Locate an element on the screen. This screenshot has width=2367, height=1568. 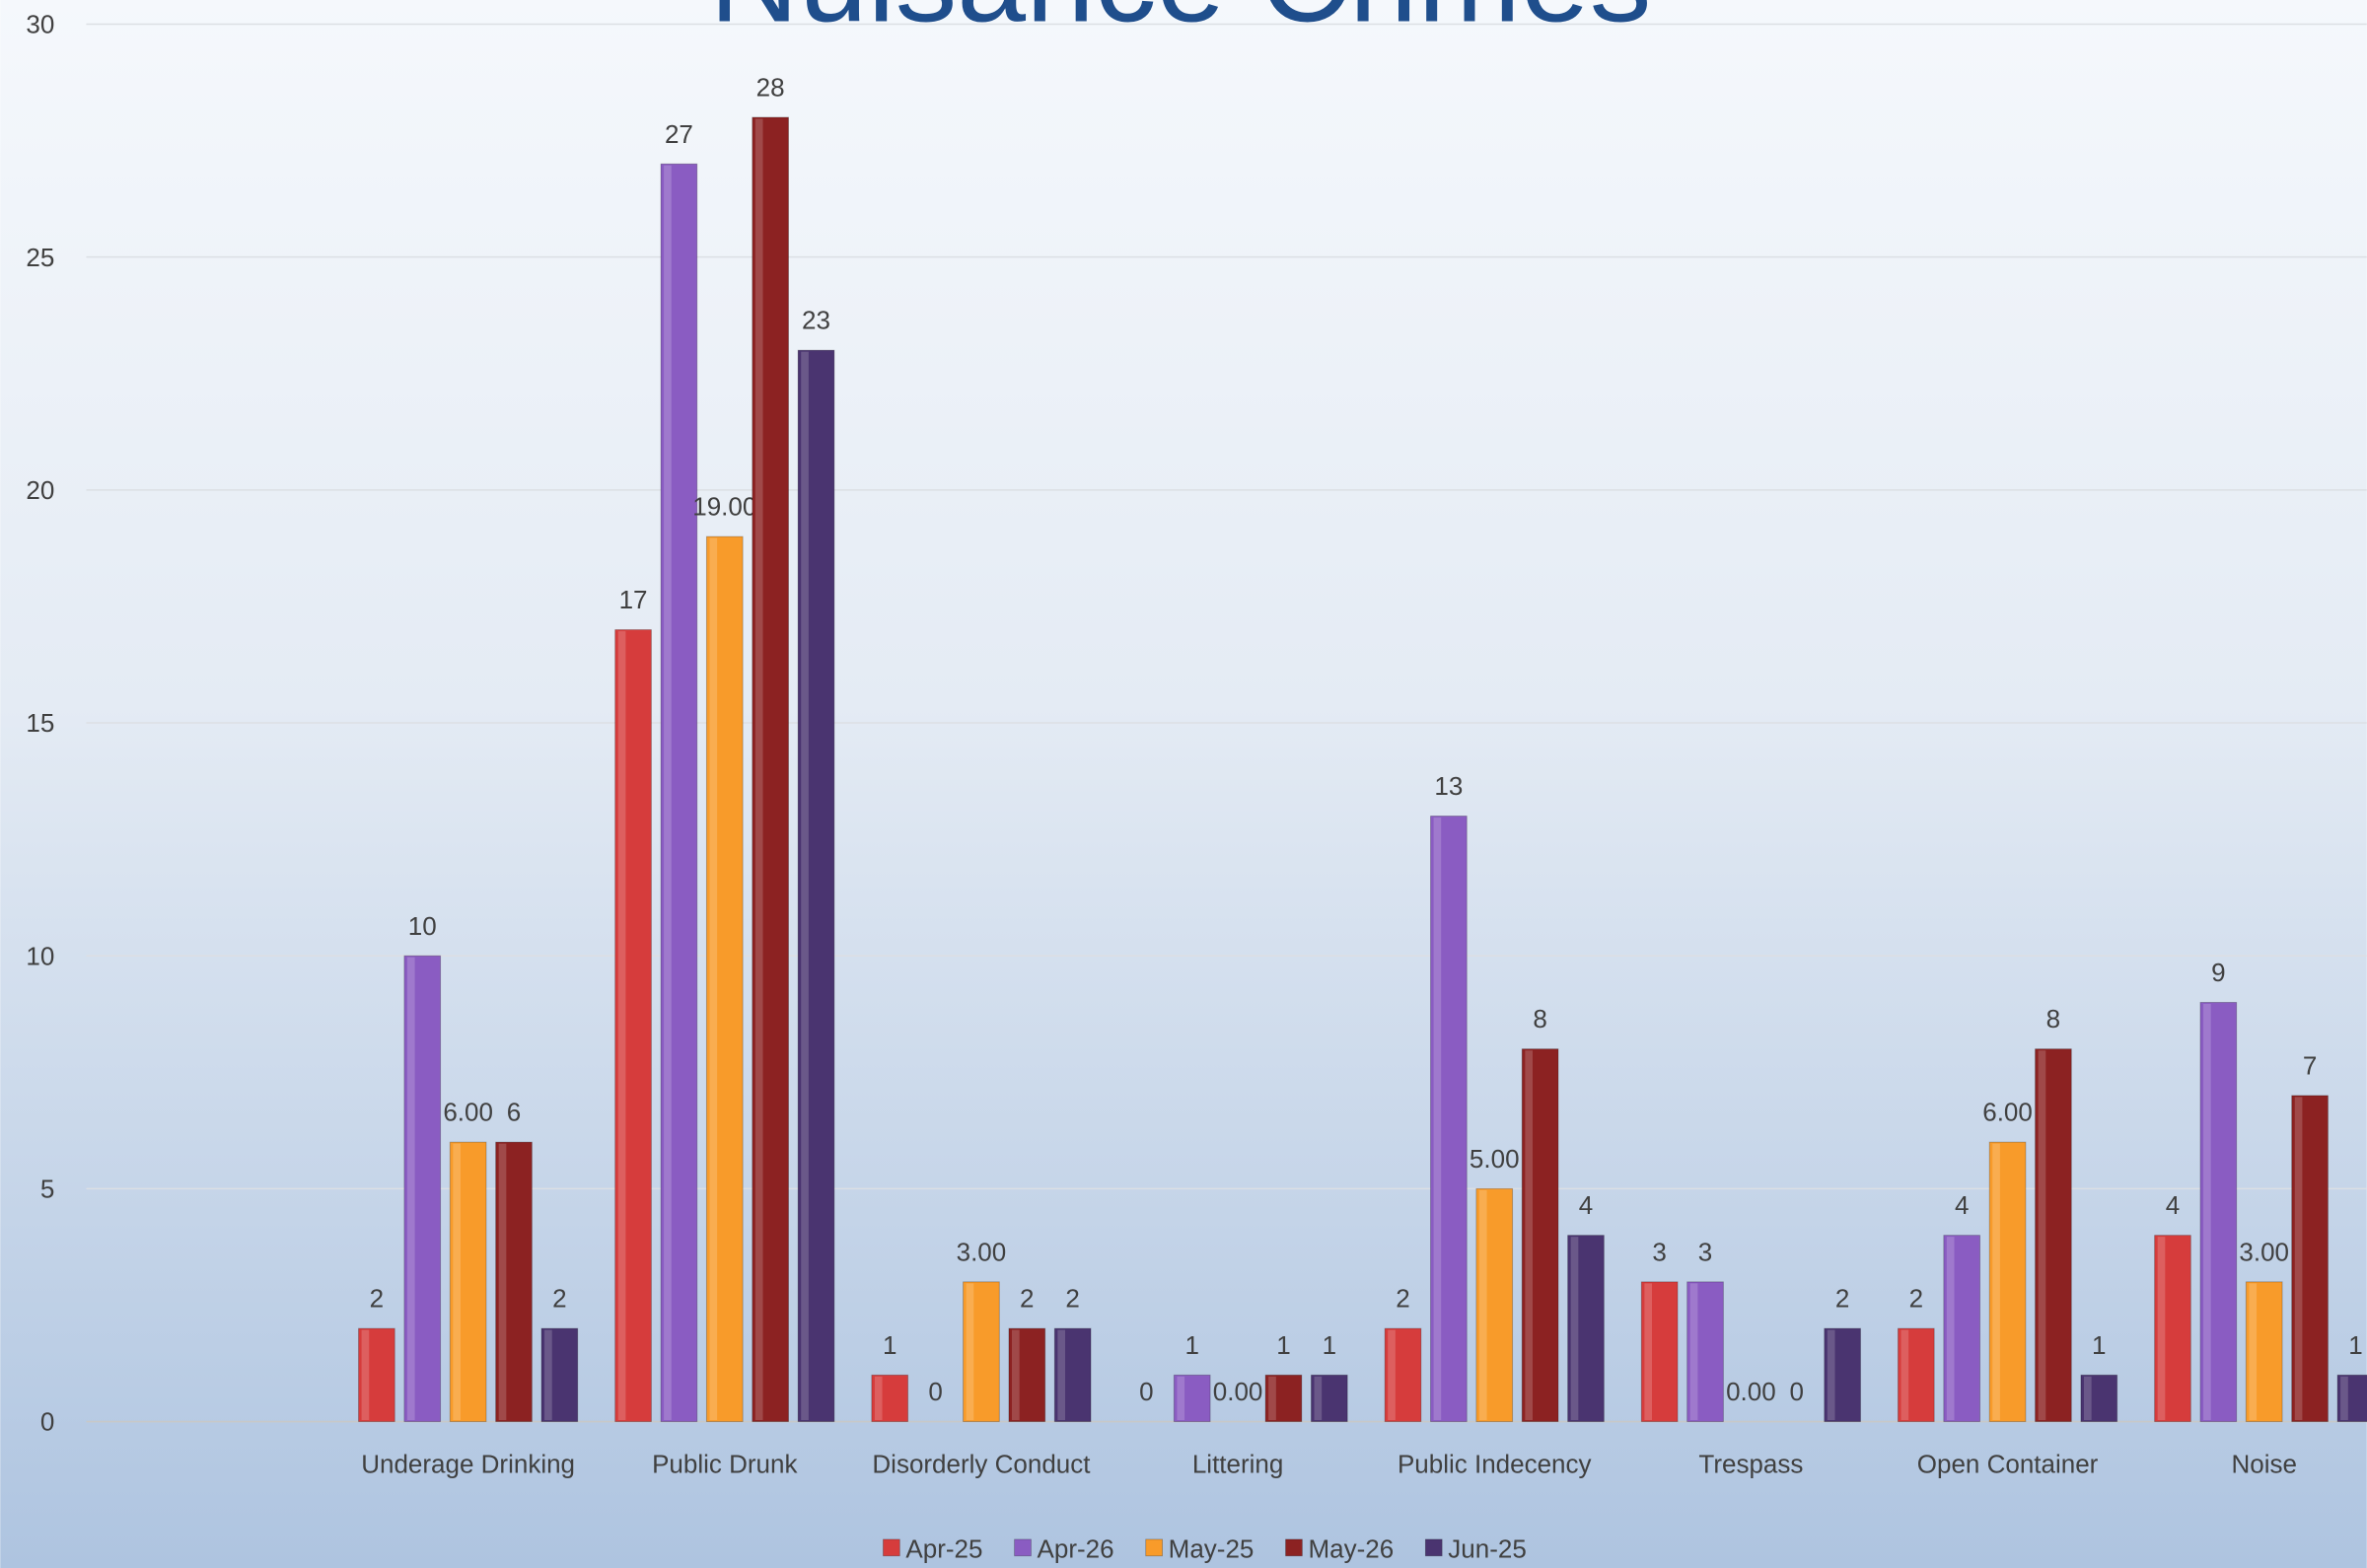
y-tick-label: 15 is located at coordinates (40, 723).